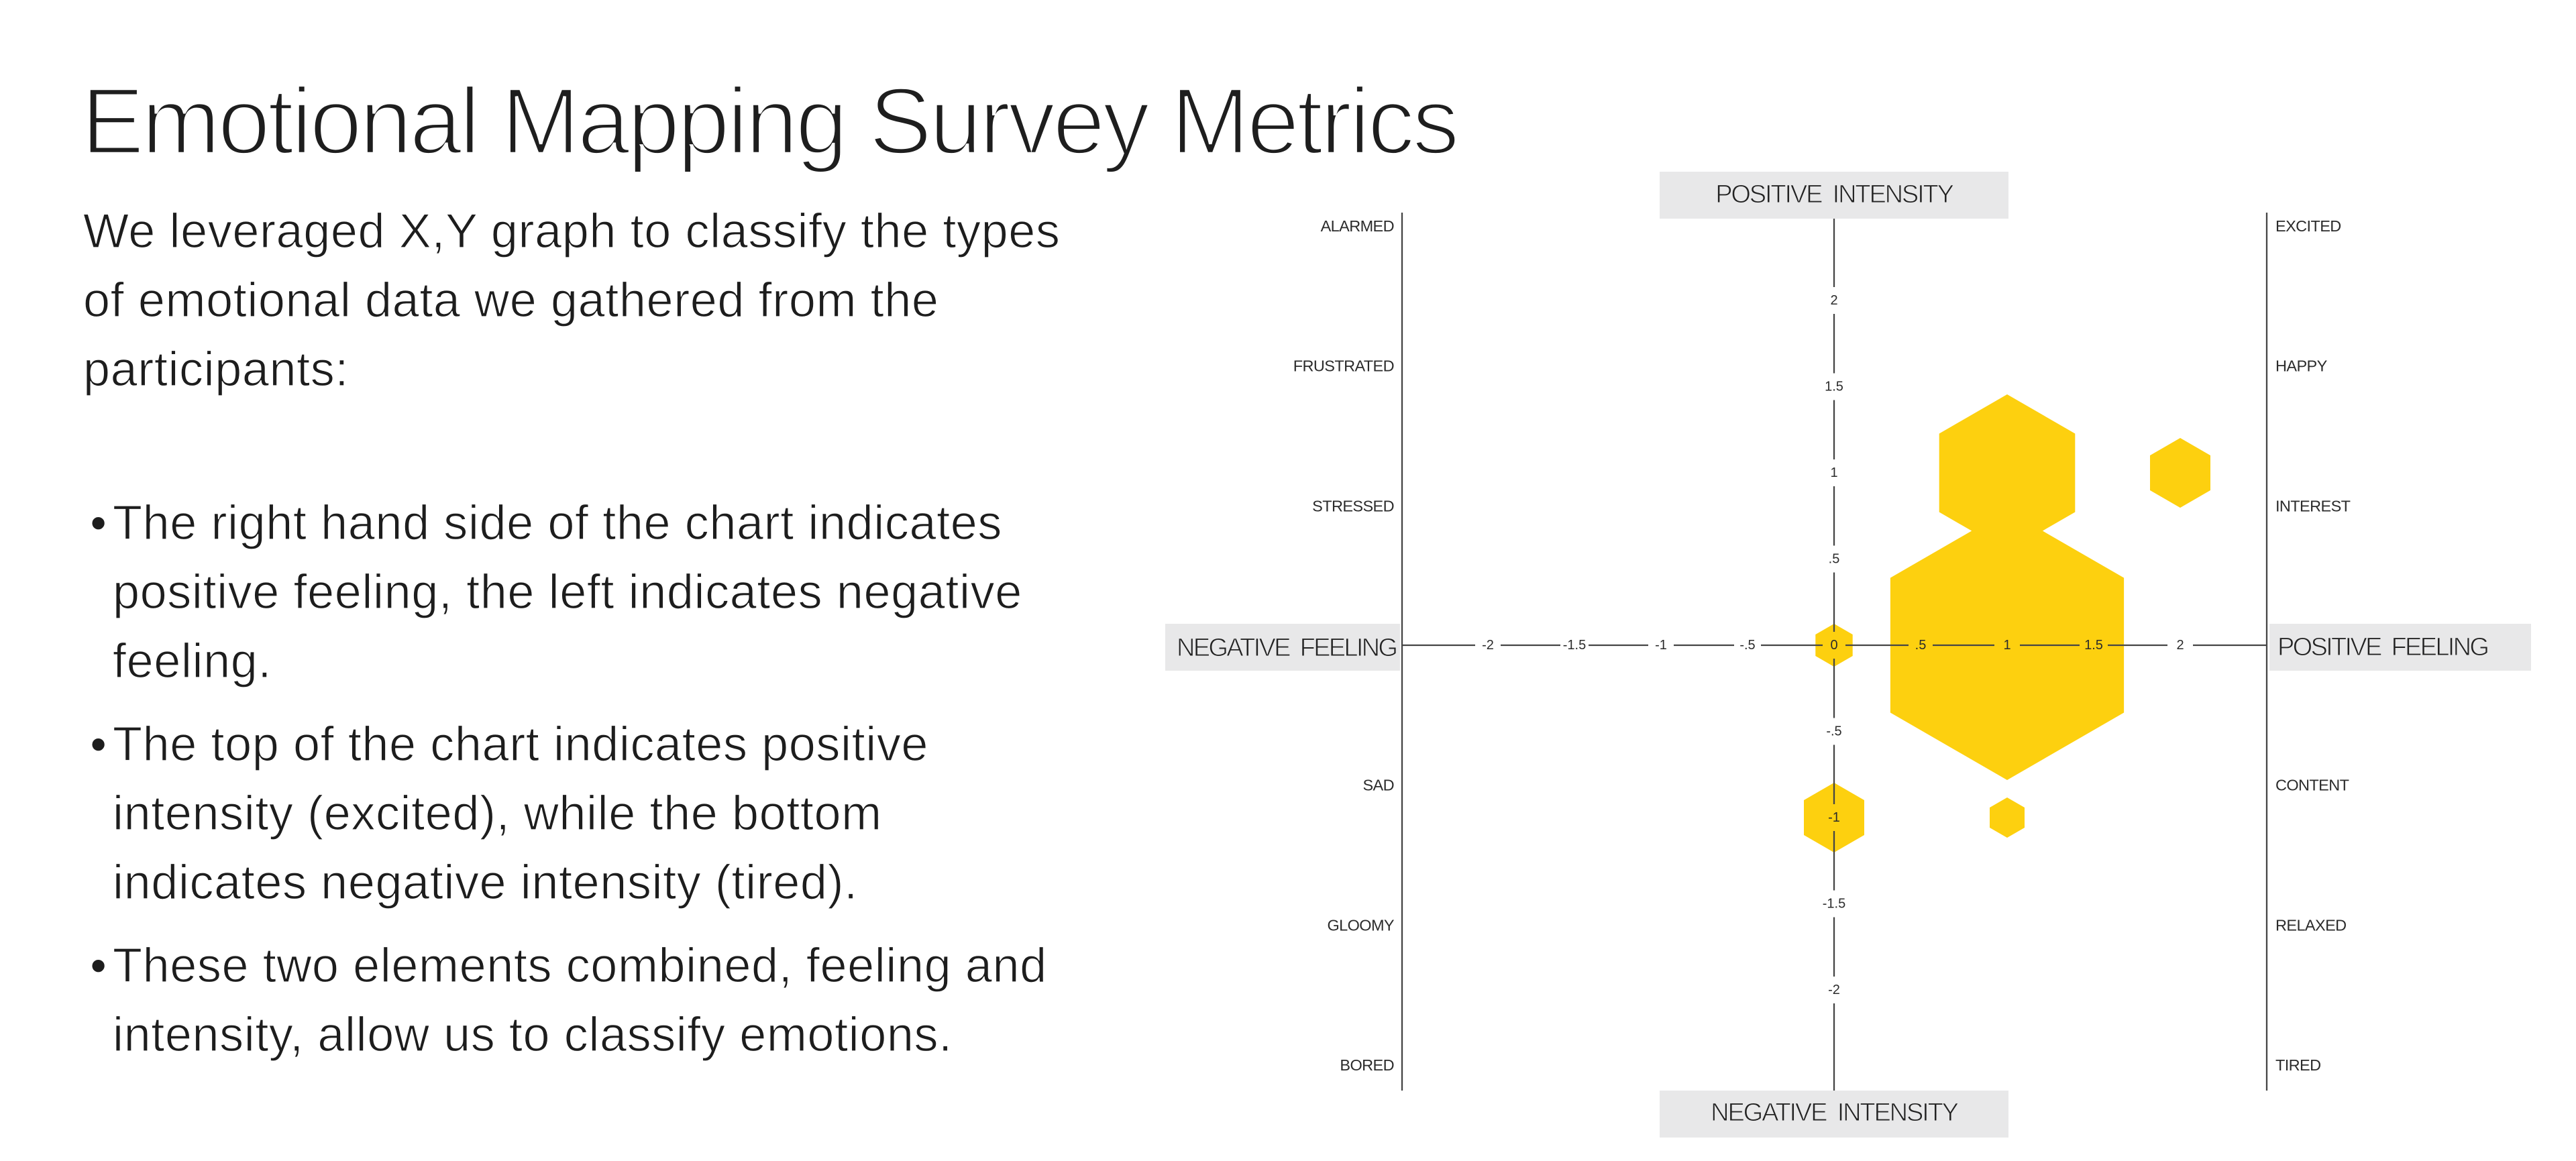 This screenshot has height=1161, width=2576. I want to click on svg-text: NEGATIVE INTENSITY, so click(1834, 1113).